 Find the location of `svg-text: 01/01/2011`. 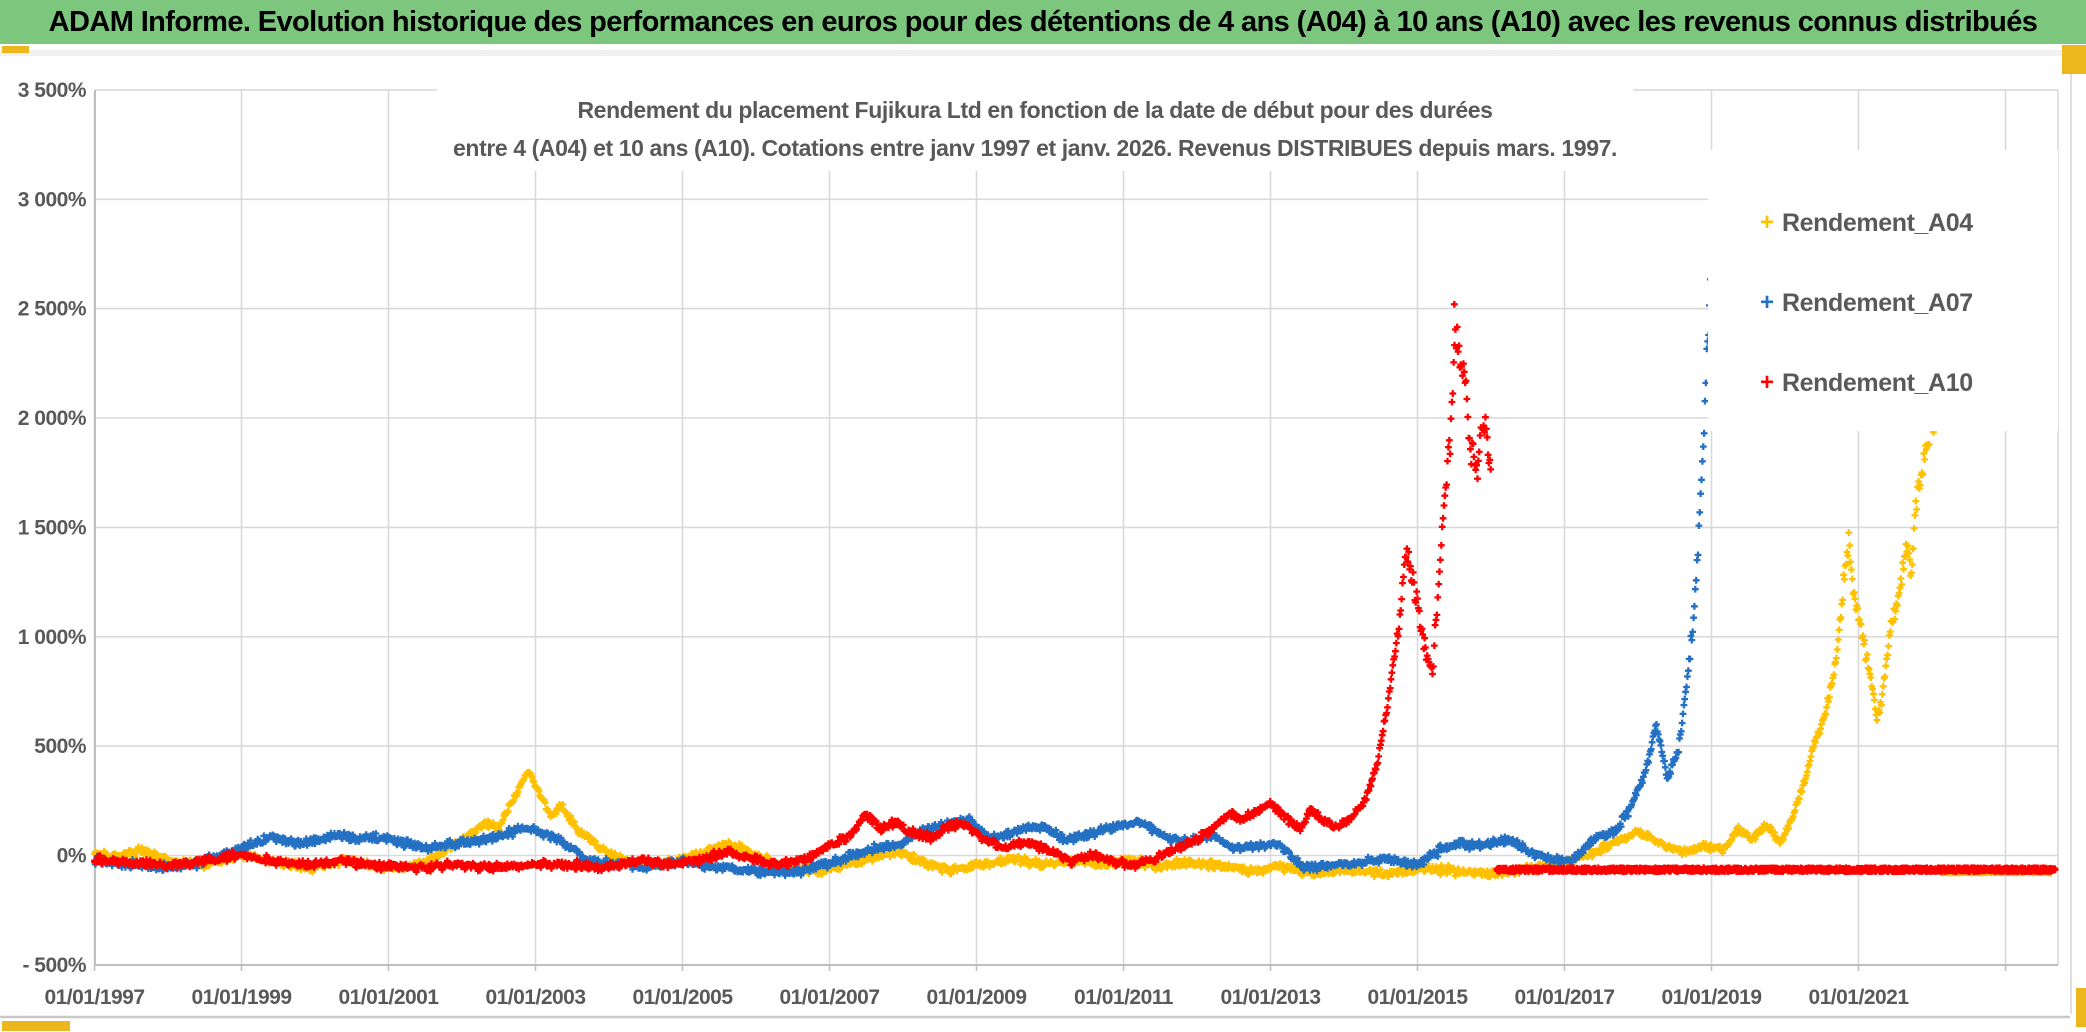

svg-text: 01/01/2011 is located at coordinates (1124, 997).